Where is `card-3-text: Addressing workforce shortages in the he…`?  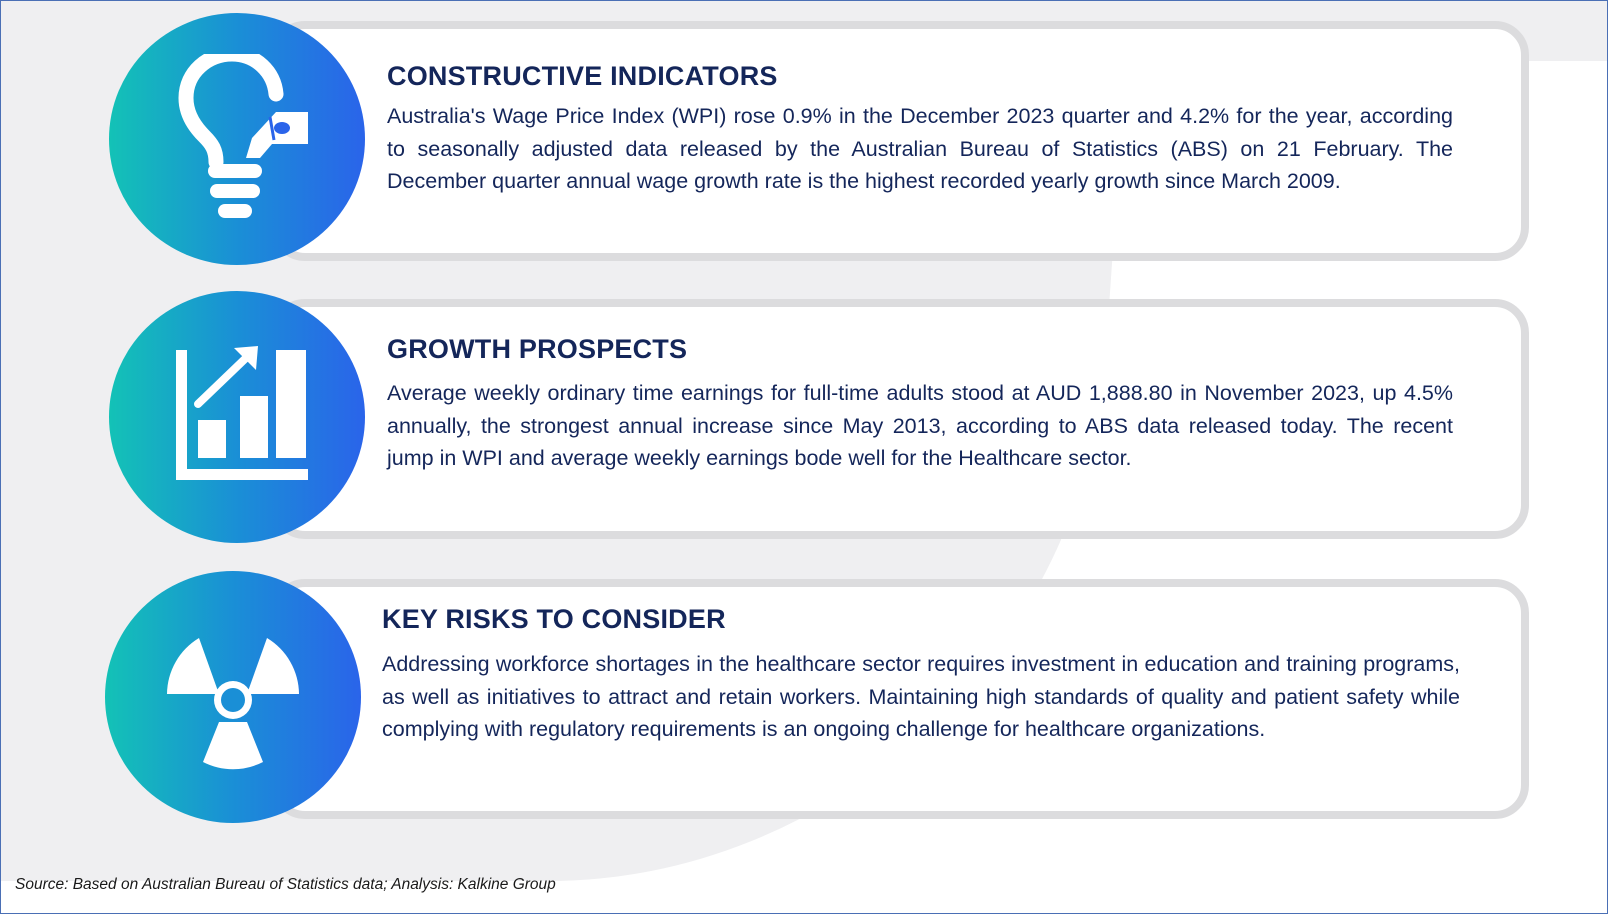
card-3-text: Addressing workforce shortages in the he… is located at coordinates (921, 696).